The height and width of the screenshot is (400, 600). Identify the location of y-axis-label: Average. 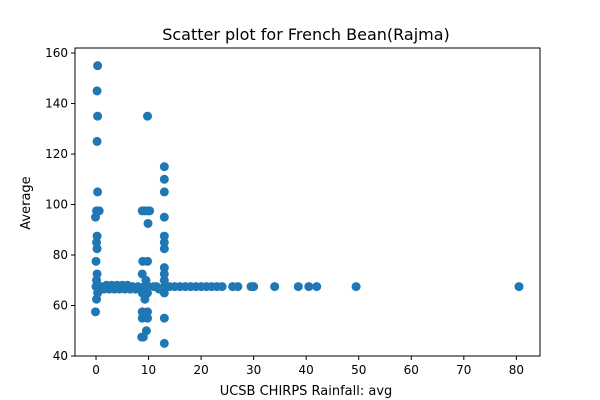
(26, 202).